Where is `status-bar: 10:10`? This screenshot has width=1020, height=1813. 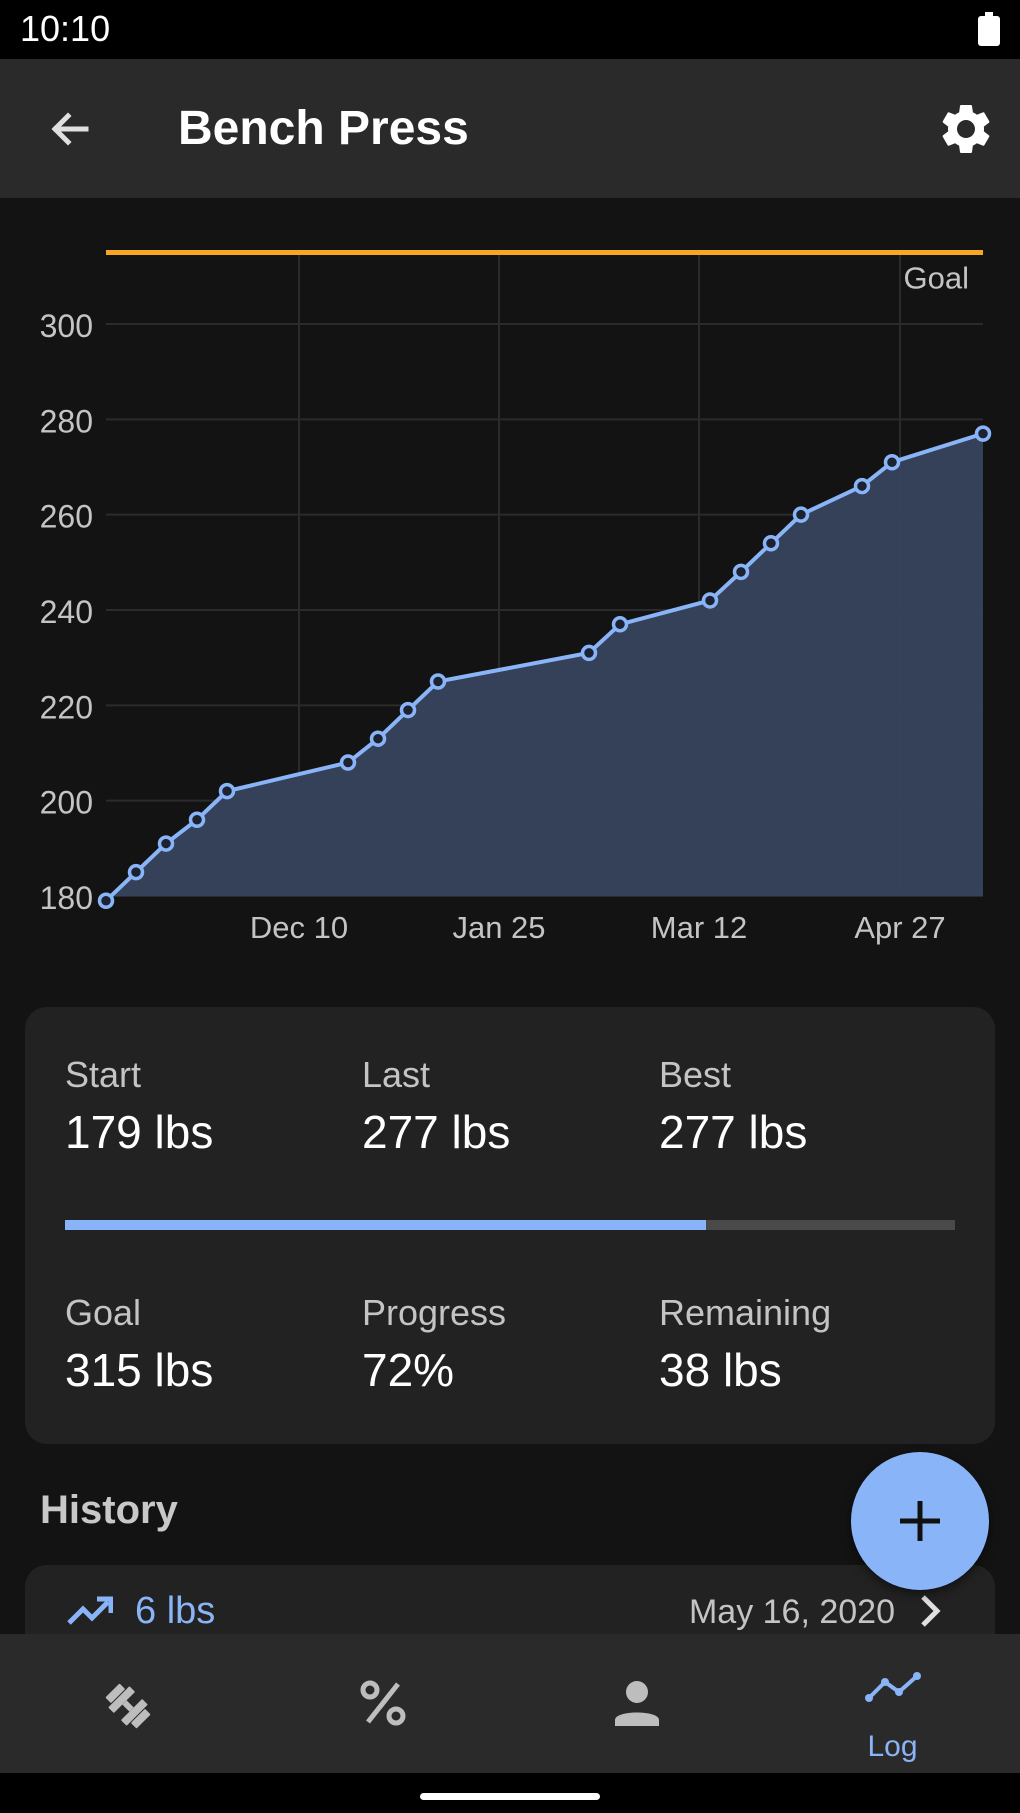
status-bar: 10:10 is located at coordinates (510, 29).